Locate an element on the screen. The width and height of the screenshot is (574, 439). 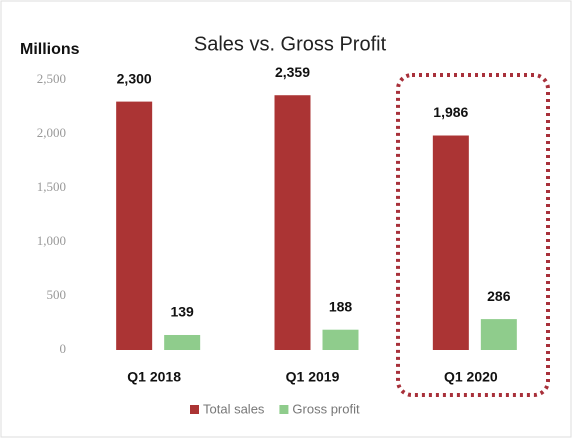
y-tick-label: 1,500 is located at coordinates (51, 186).